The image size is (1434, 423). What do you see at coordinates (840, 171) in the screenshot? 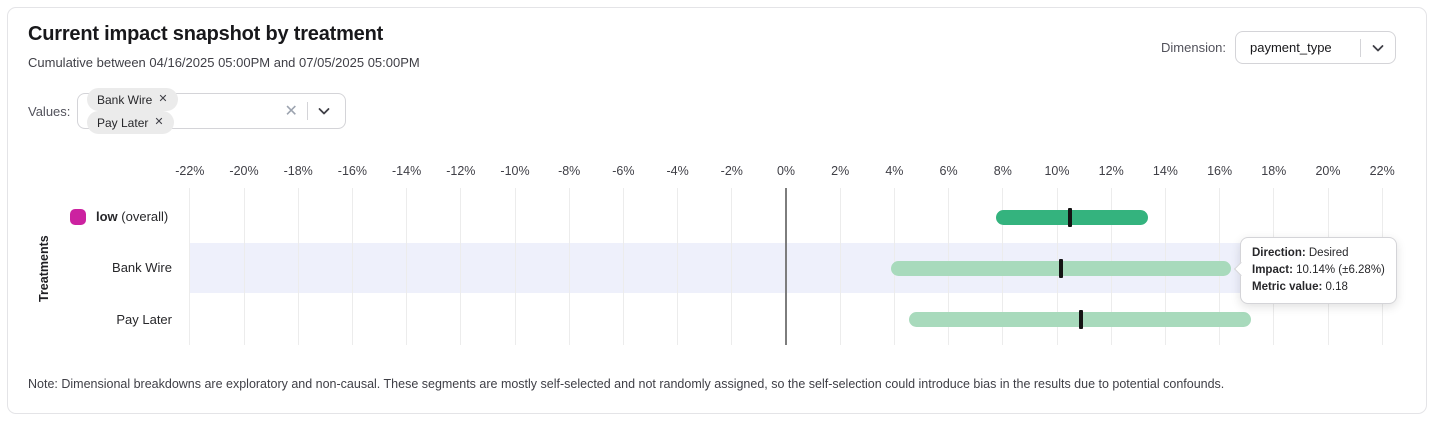
I see `x-axis-tick-label: 2%` at bounding box center [840, 171].